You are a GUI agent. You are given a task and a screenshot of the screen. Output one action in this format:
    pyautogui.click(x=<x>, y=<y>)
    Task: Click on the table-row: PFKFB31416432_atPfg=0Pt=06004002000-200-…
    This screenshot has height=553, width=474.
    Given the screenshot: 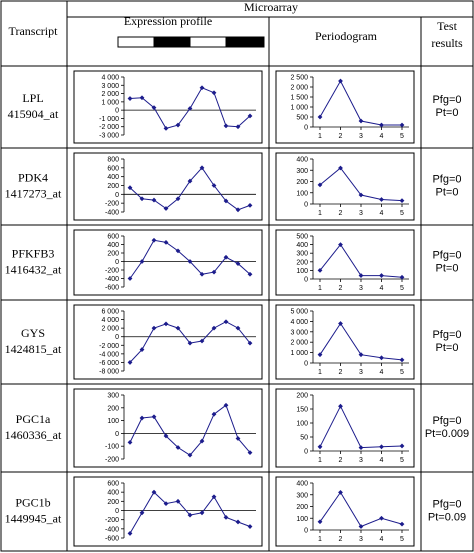 What is the action you would take?
    pyautogui.click(x=233, y=262)
    